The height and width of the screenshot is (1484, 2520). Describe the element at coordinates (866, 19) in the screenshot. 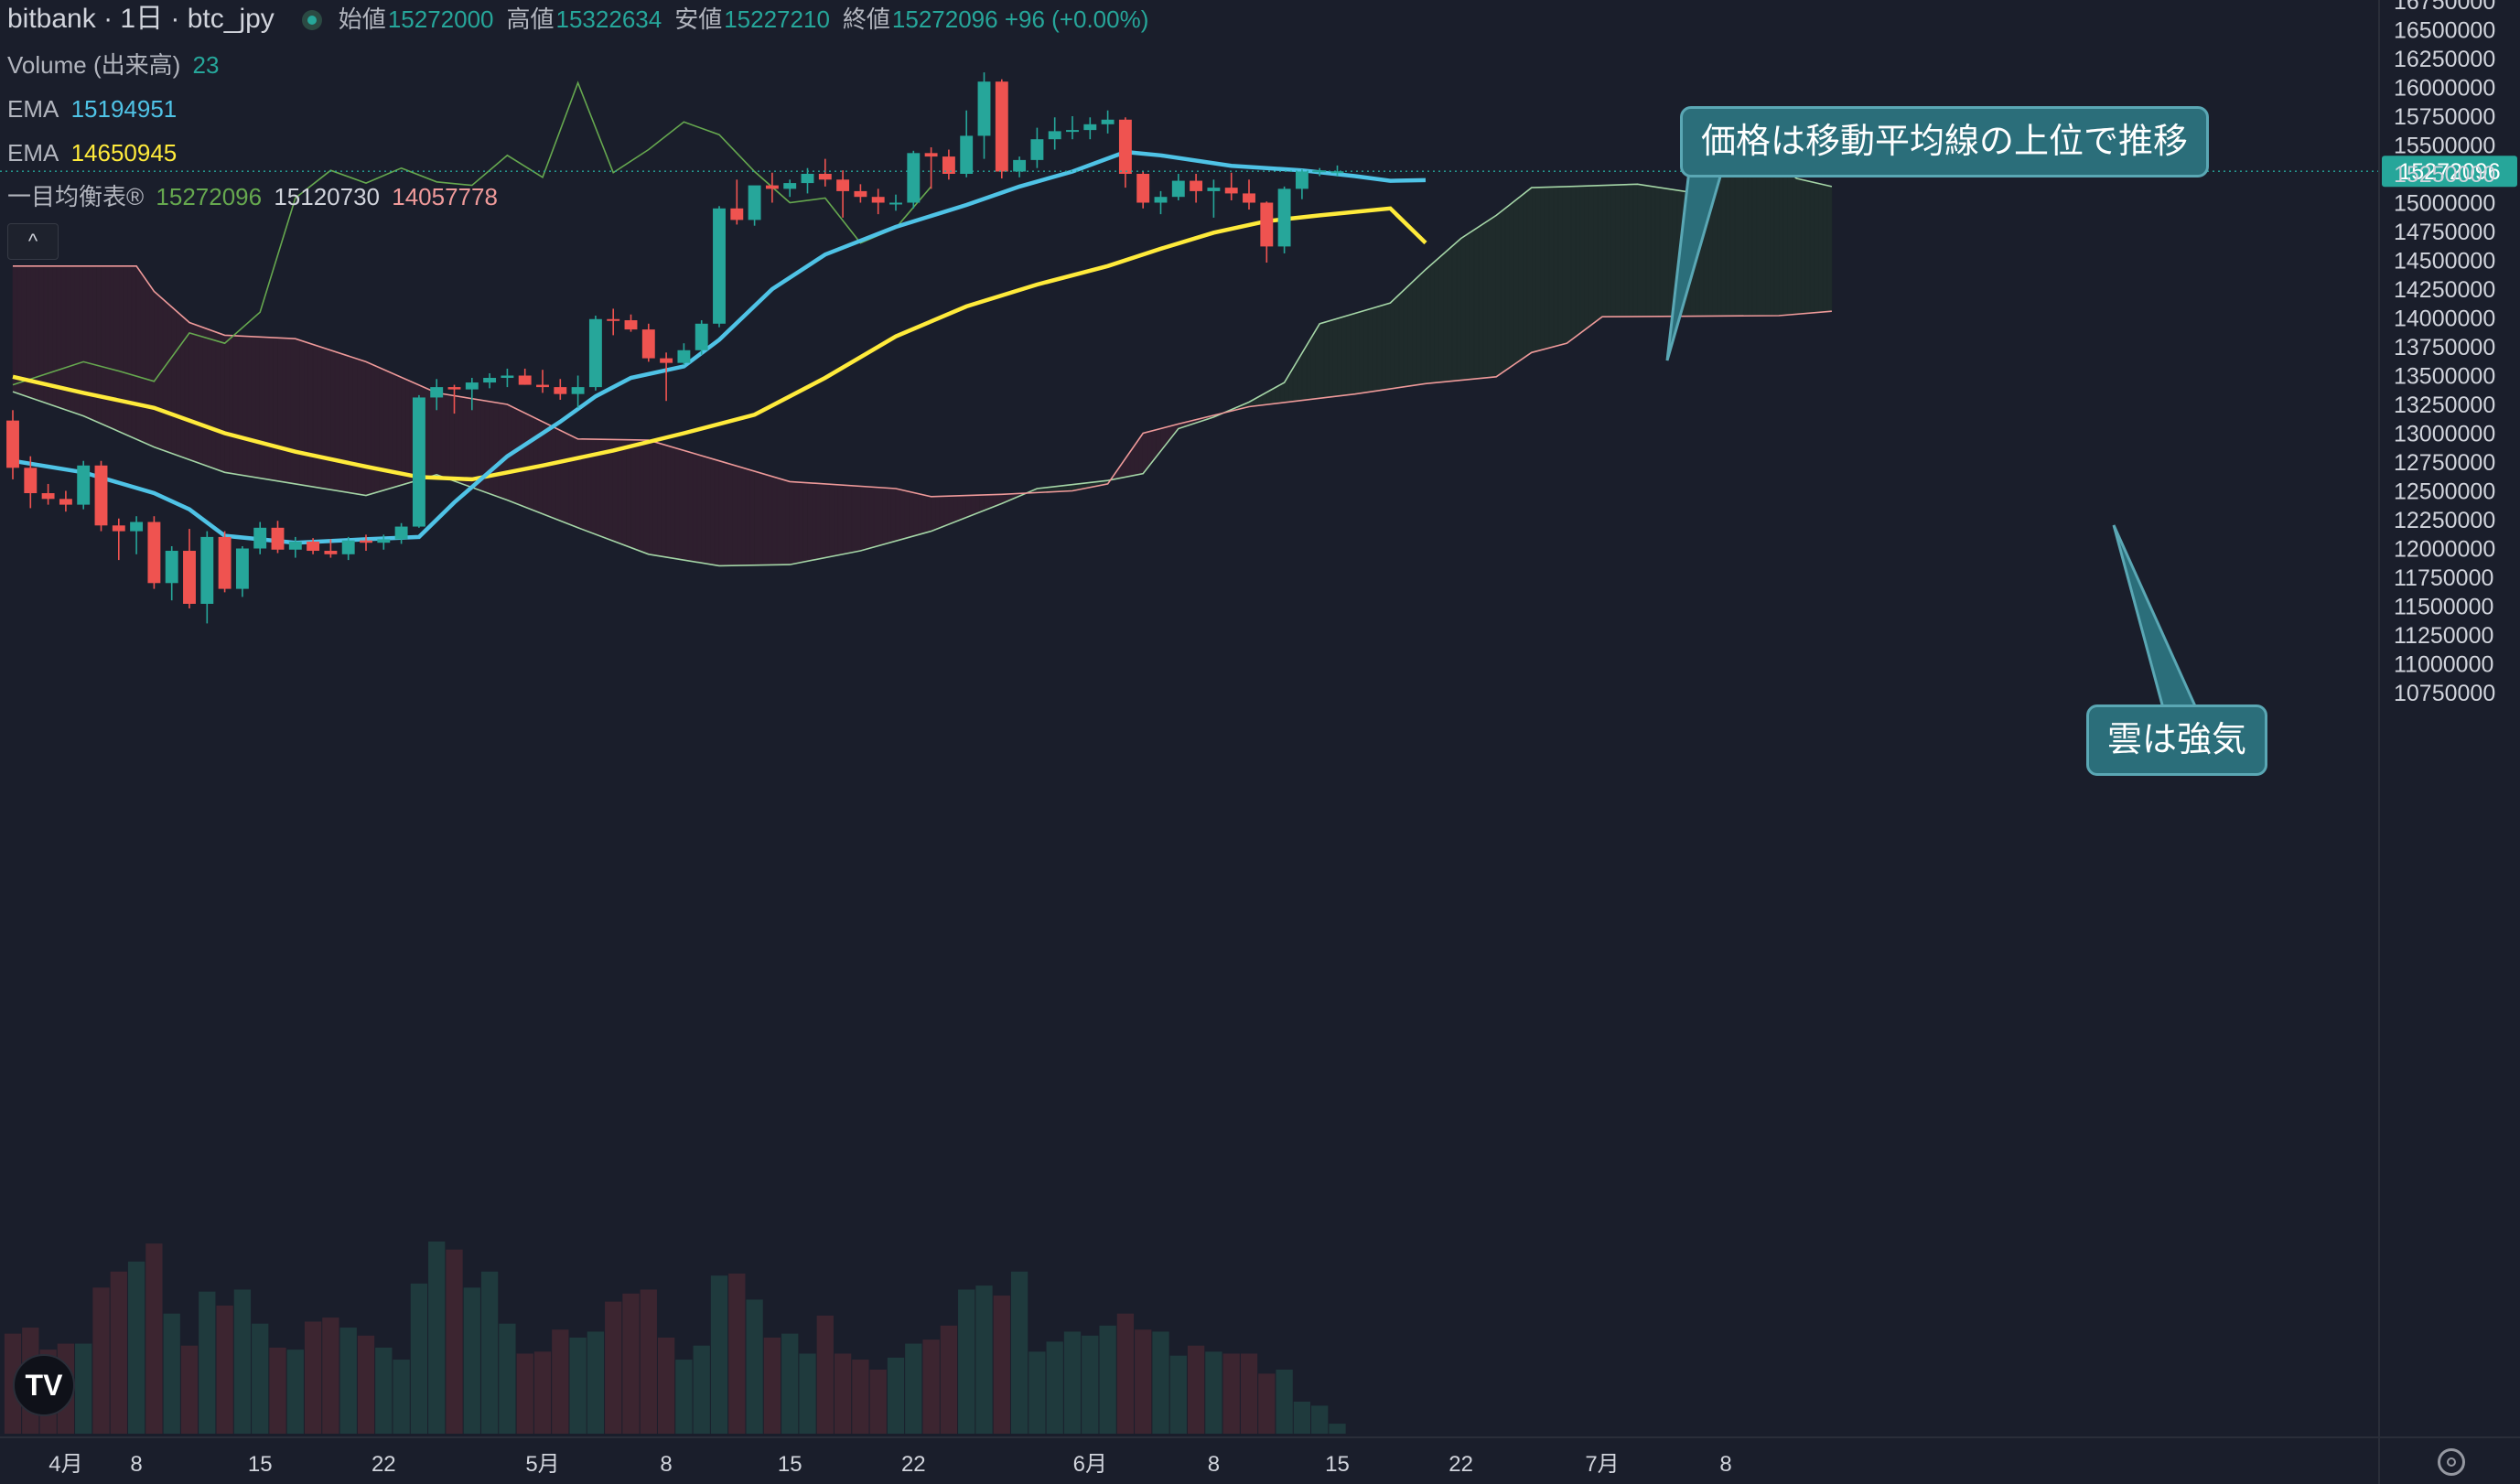

I see `ohlc-close-label: 終値` at that location.